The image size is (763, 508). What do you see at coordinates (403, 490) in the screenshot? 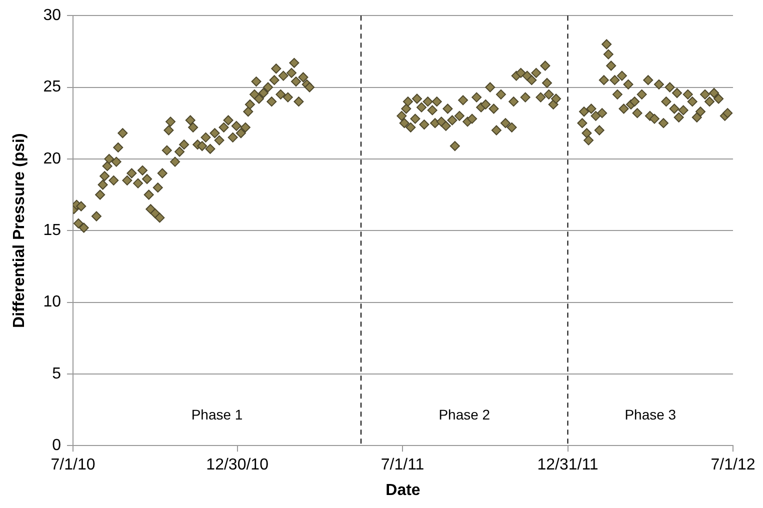
I see `x-axis-title: Date` at bounding box center [403, 490].